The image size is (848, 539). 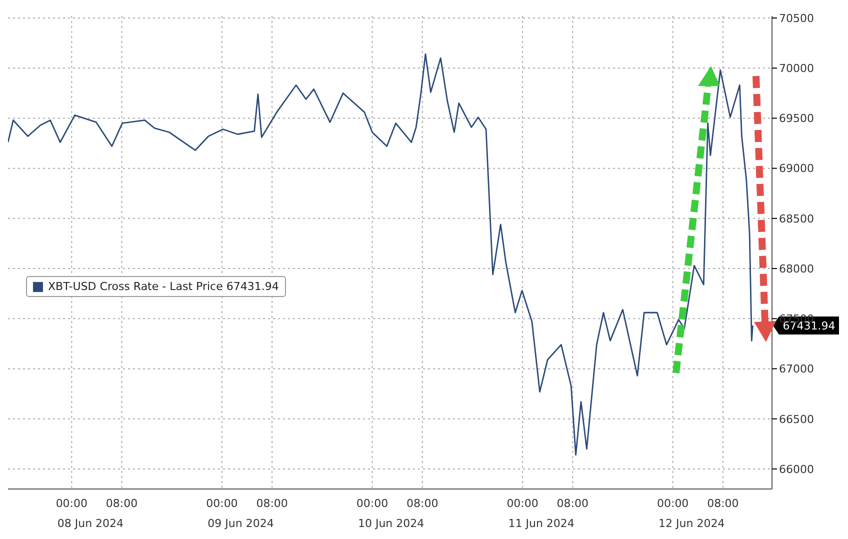 I want to click on x2-tick-label: 08 Jun 2024, so click(x=90, y=523).